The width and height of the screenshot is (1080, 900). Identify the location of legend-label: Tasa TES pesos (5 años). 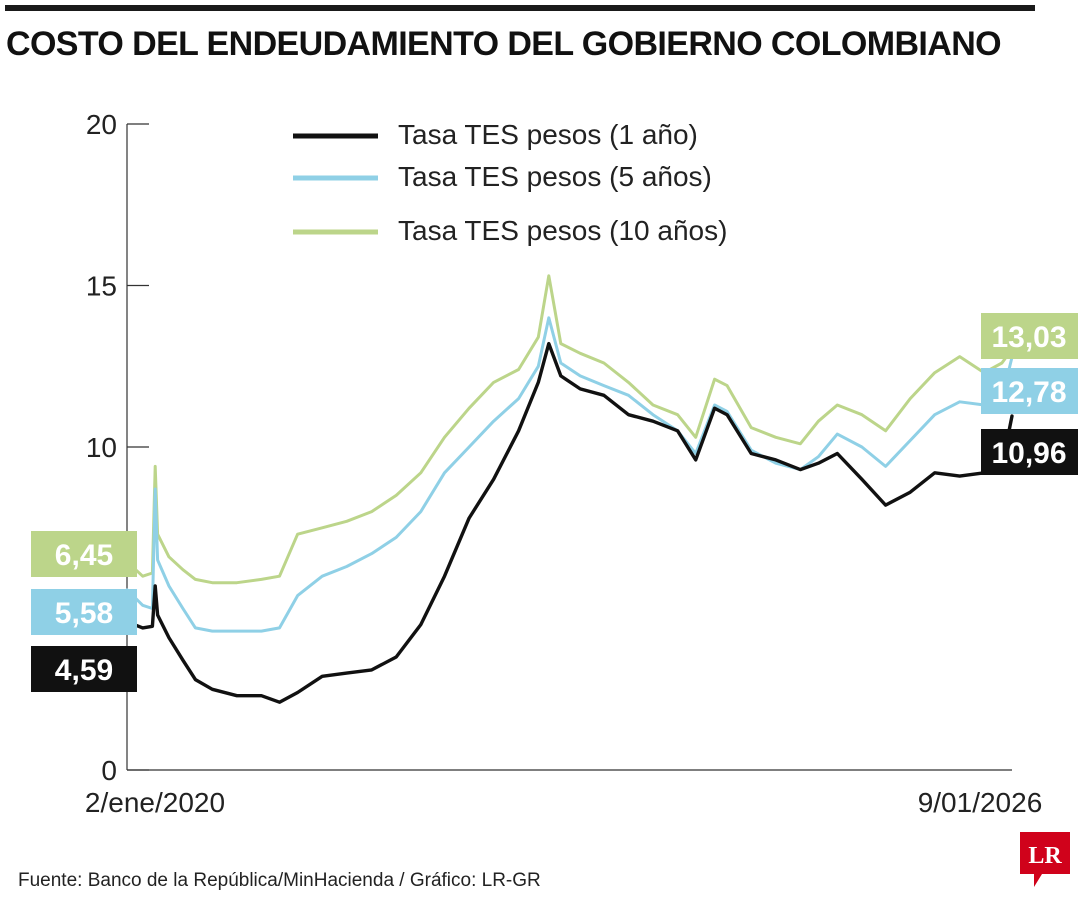
(555, 176).